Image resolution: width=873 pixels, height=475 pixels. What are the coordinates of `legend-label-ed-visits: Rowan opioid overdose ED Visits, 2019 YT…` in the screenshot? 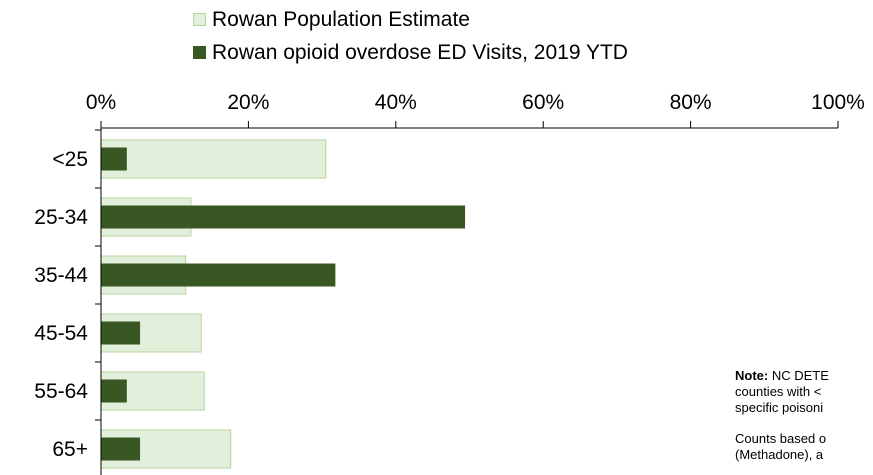 It's located at (420, 52).